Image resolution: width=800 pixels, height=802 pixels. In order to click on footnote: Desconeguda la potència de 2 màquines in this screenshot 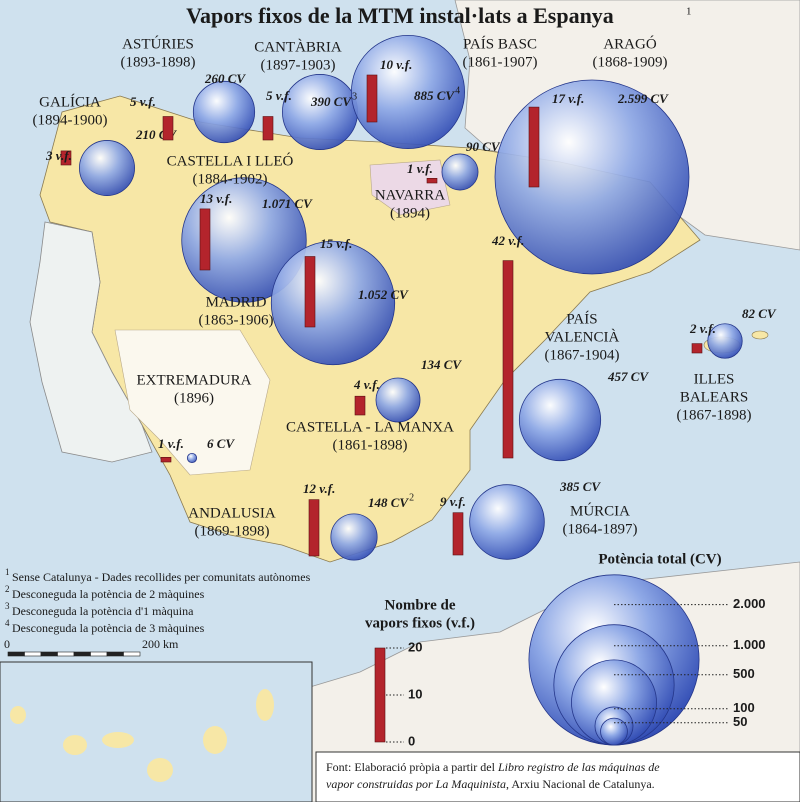, I will do `click(108, 594)`.